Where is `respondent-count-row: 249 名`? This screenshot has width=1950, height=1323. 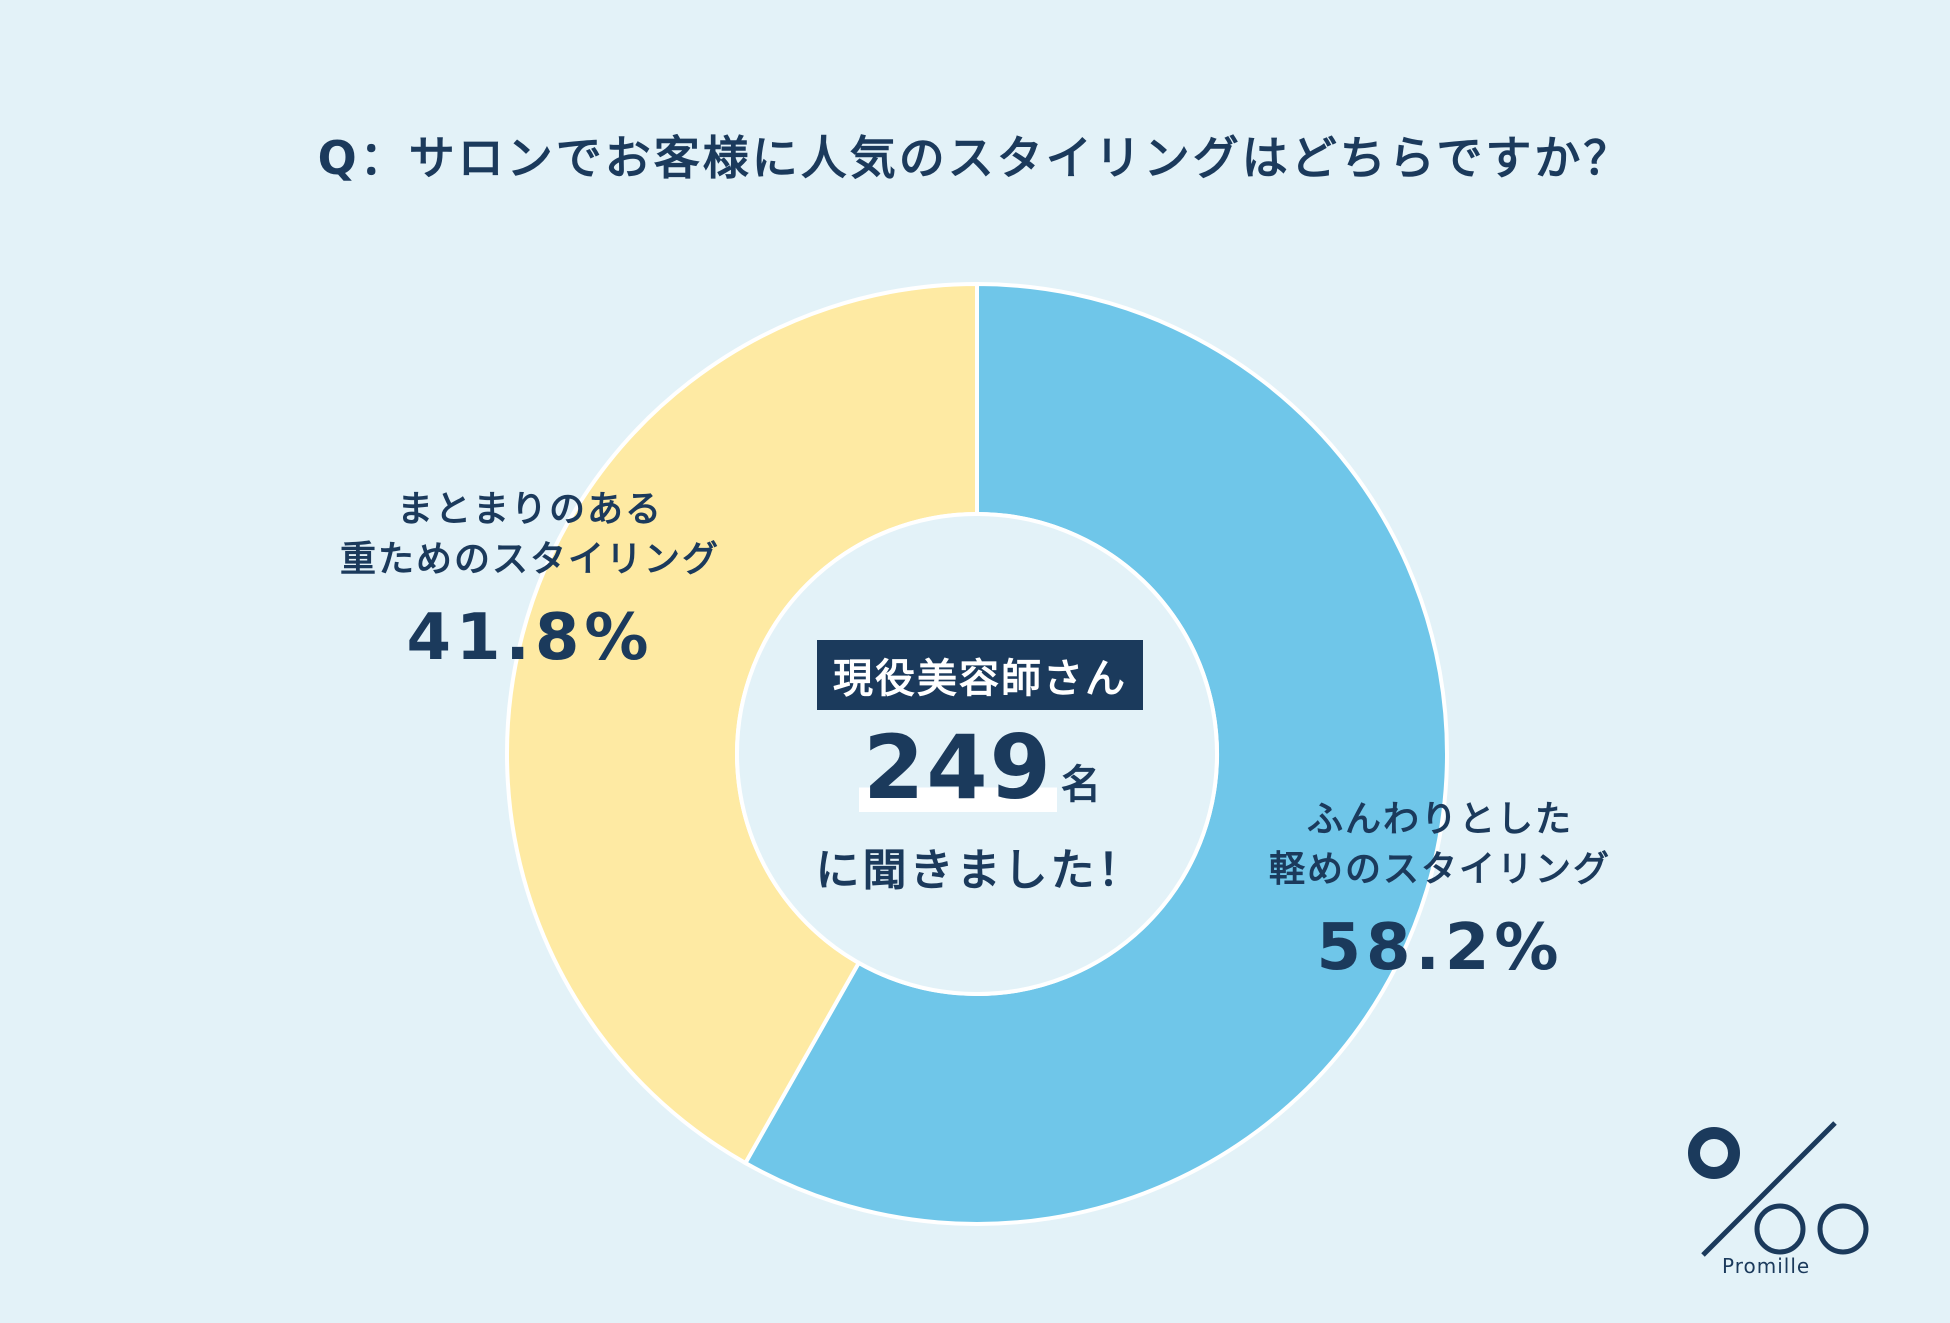
respondent-count-row: 249 名 is located at coordinates (980, 768).